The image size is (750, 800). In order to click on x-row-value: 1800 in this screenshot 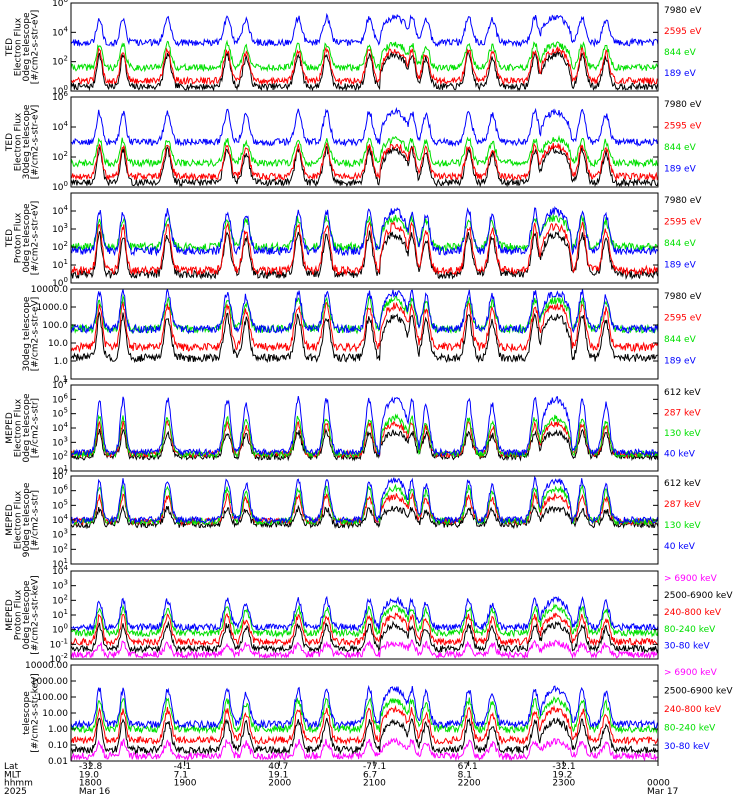, I will do `click(90, 784)`.